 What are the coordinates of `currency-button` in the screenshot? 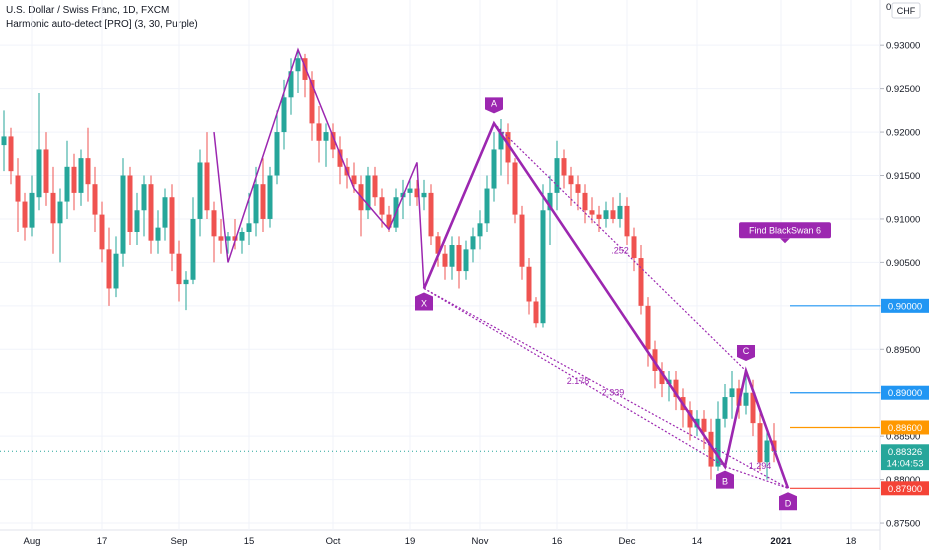 It's located at (906, 10).